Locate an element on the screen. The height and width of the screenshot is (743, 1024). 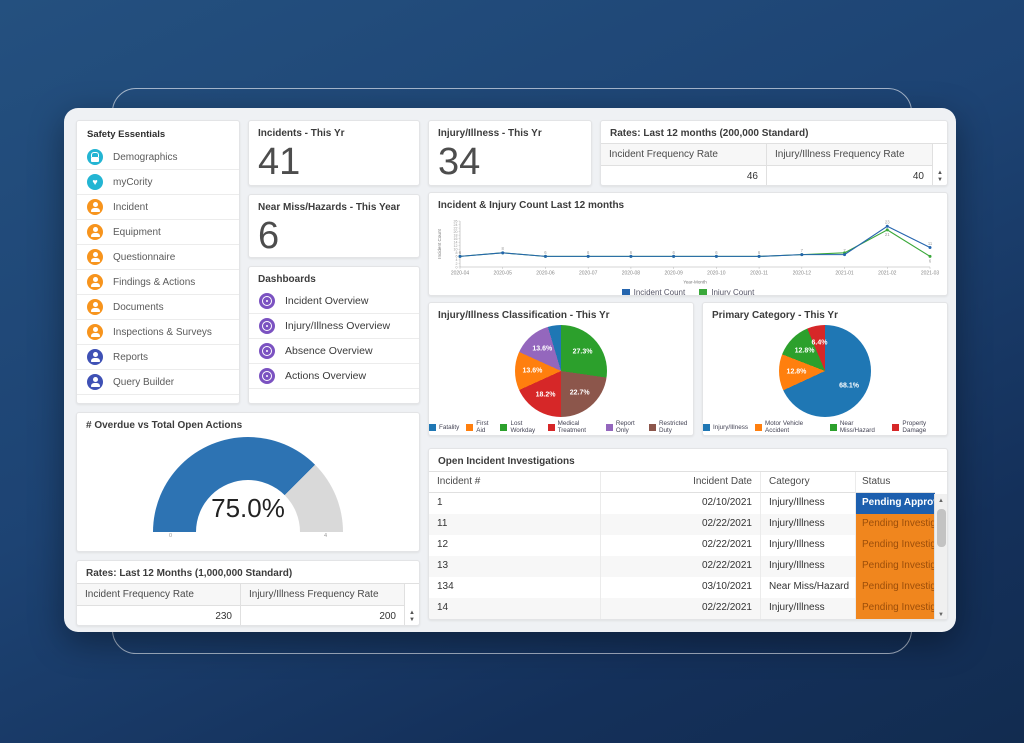
legend-item-property-damage: Property Damage is located at coordinates (919, 427).